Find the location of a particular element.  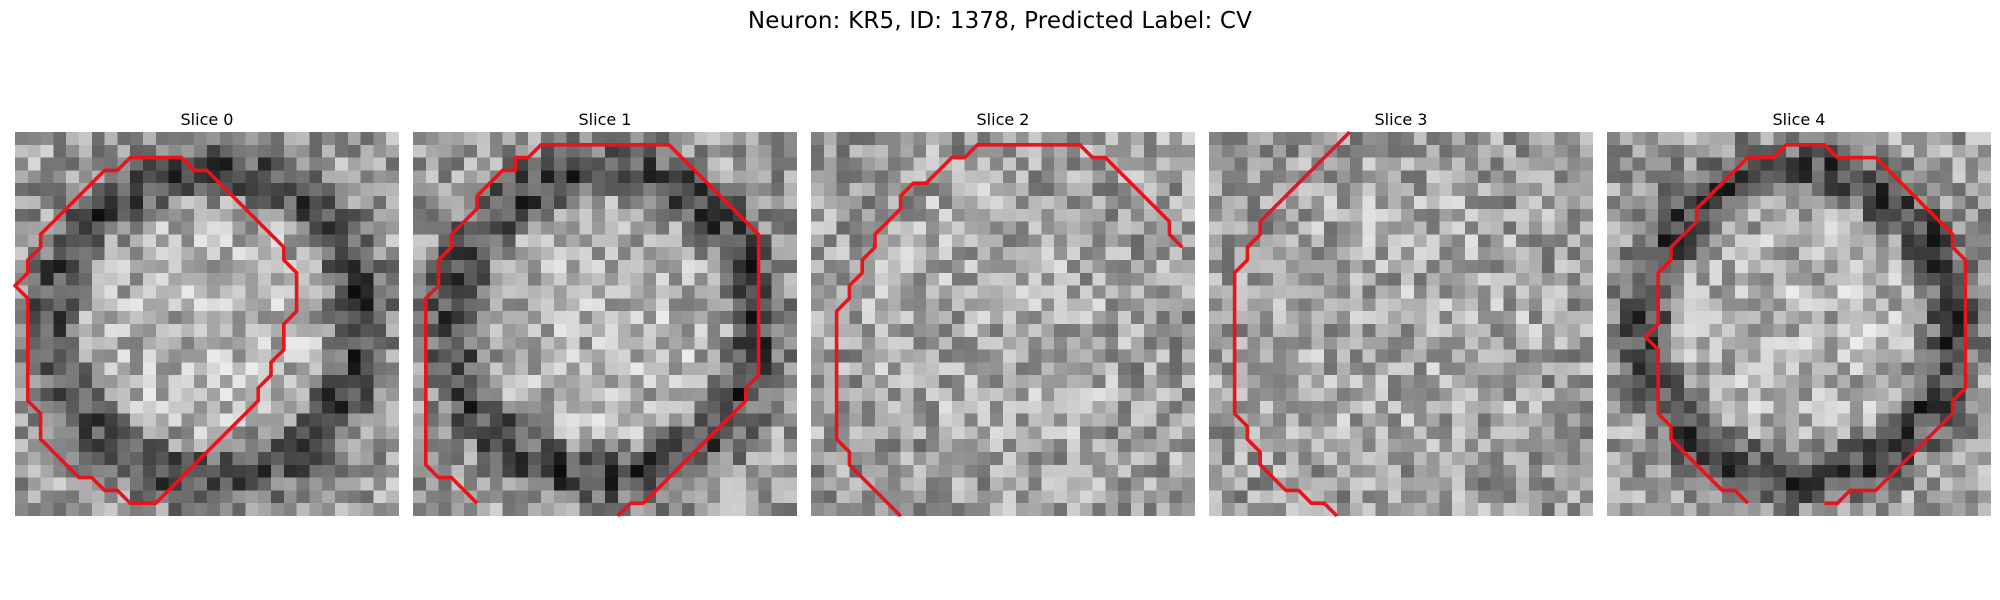

slice-title: Slice 3 is located at coordinates (1401, 119).